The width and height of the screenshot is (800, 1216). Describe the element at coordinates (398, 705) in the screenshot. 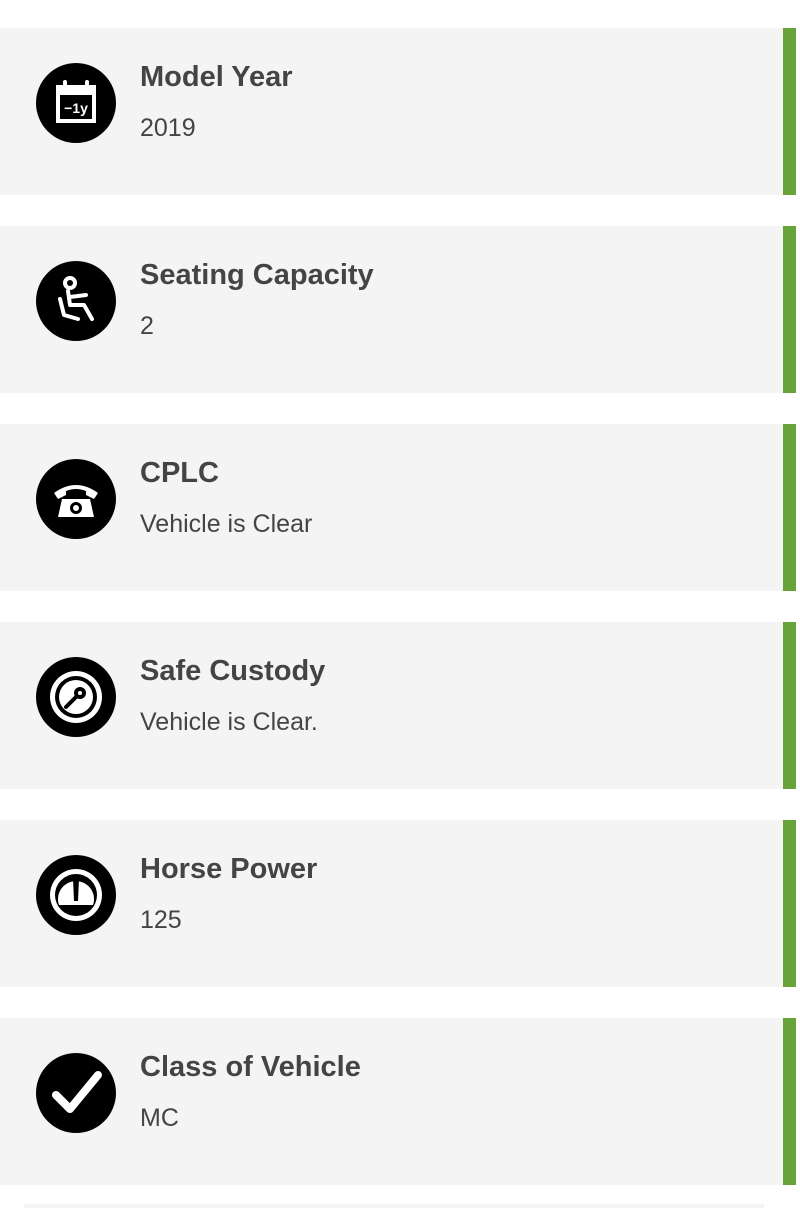

I see `info-card-safe-custody: Safe Custody Vehicle is Clear.` at that location.